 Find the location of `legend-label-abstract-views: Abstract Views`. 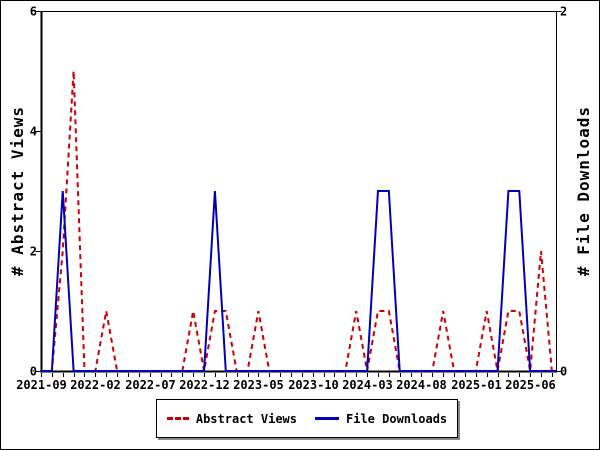

legend-label-abstract-views: Abstract Views is located at coordinates (246, 418).